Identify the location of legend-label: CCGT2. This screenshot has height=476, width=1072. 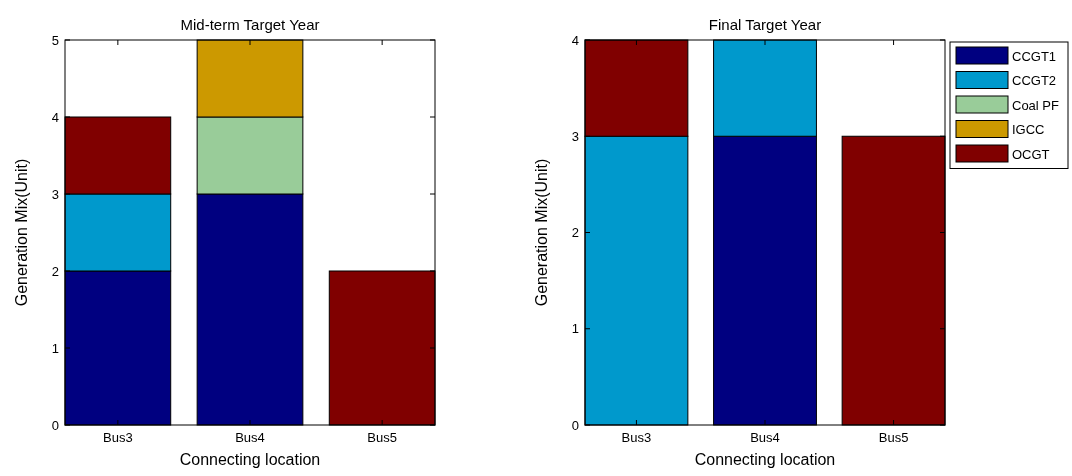
(1034, 81).